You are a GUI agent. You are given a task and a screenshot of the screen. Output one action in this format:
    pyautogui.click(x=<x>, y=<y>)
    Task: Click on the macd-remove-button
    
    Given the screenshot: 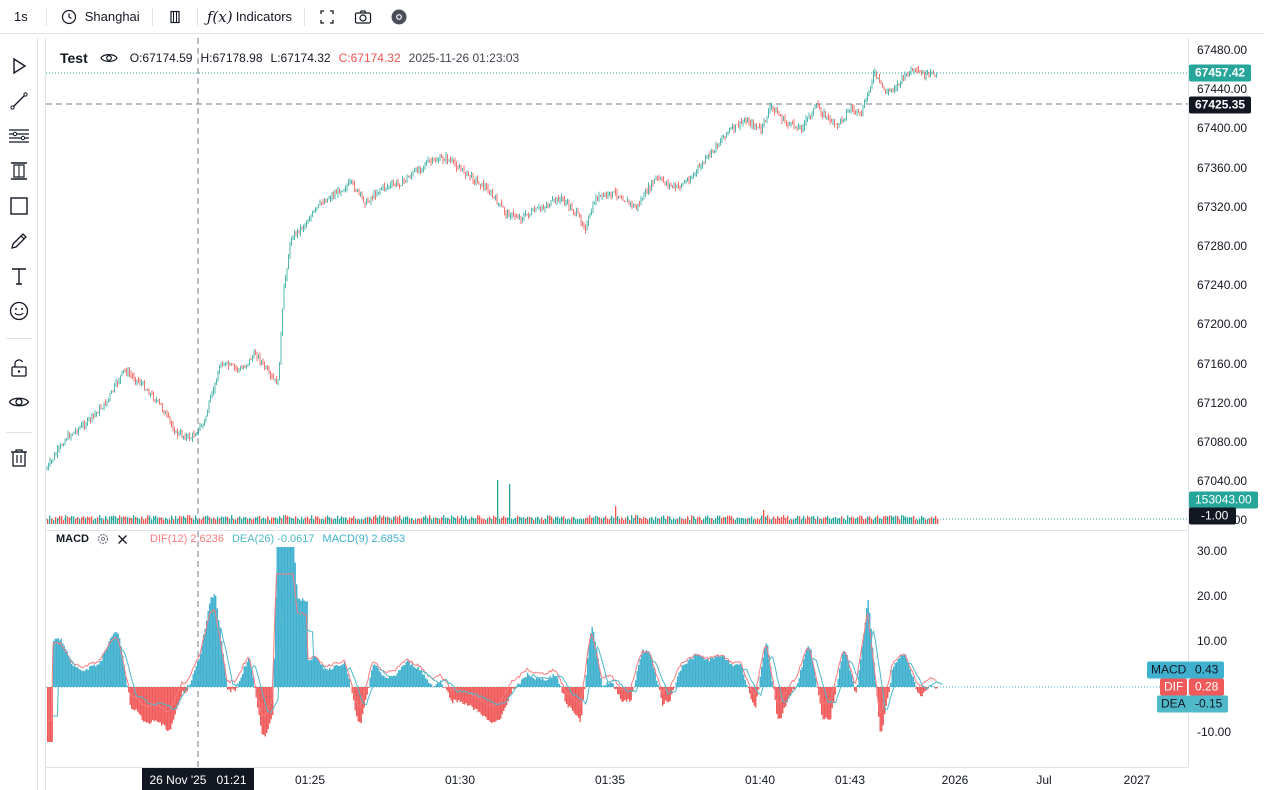 What is the action you would take?
    pyautogui.click(x=122, y=539)
    